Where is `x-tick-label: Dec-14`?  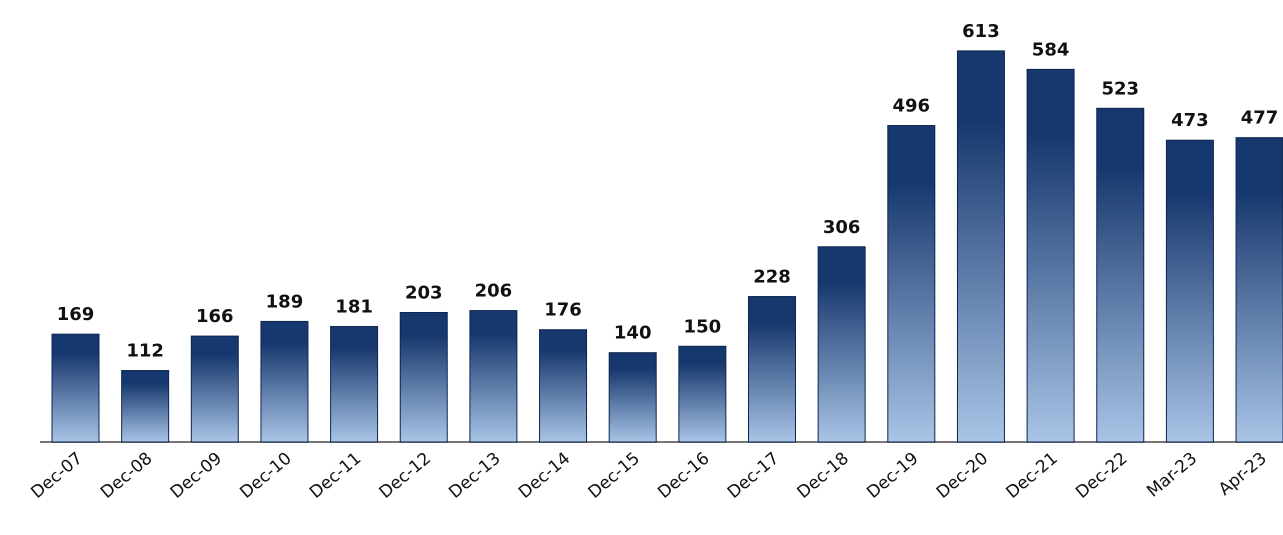
x-tick-label: Dec-14 is located at coordinates (544, 476).